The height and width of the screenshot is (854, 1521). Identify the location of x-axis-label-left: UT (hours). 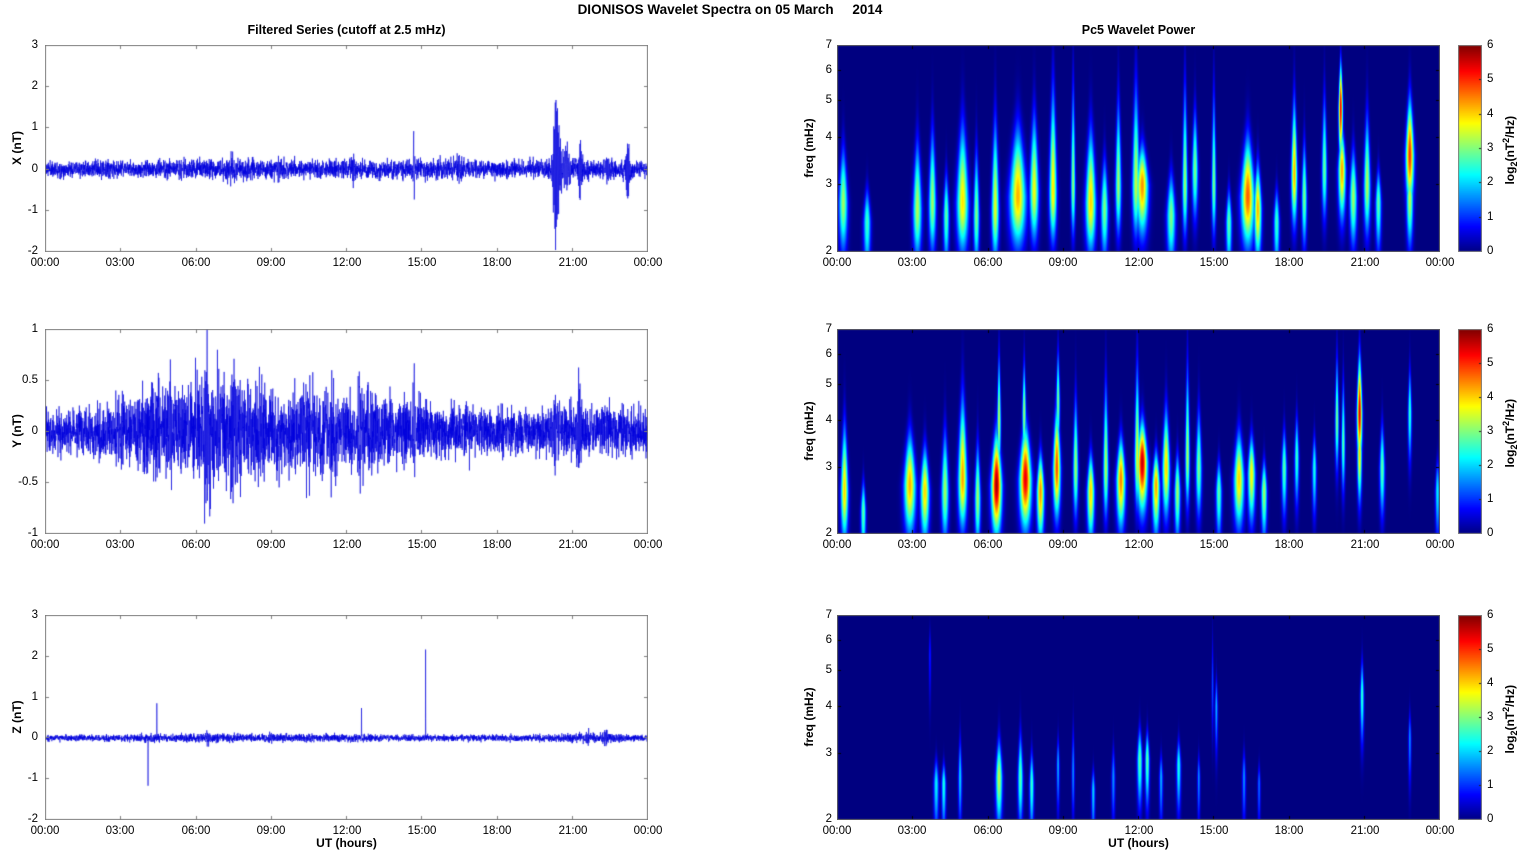
(346, 843).